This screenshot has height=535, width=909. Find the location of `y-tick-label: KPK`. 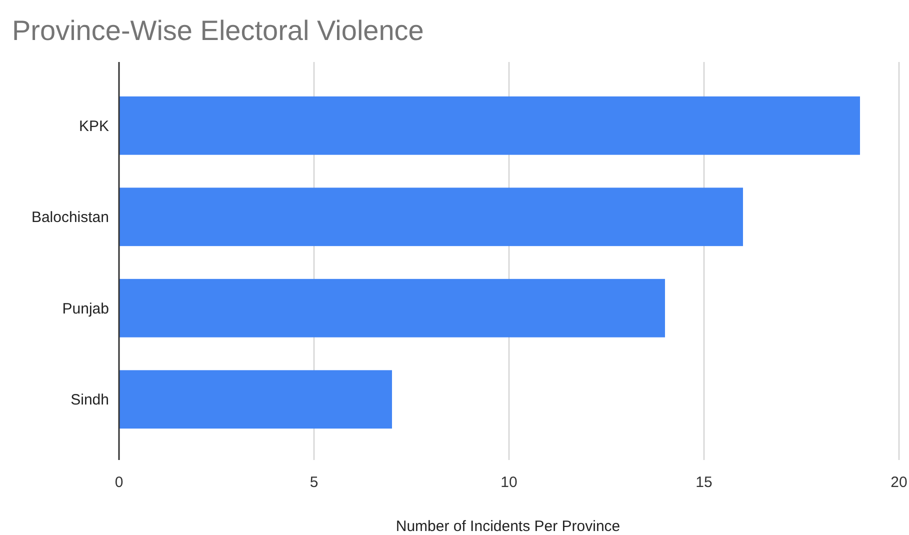

y-tick-label: KPK is located at coordinates (93, 126).